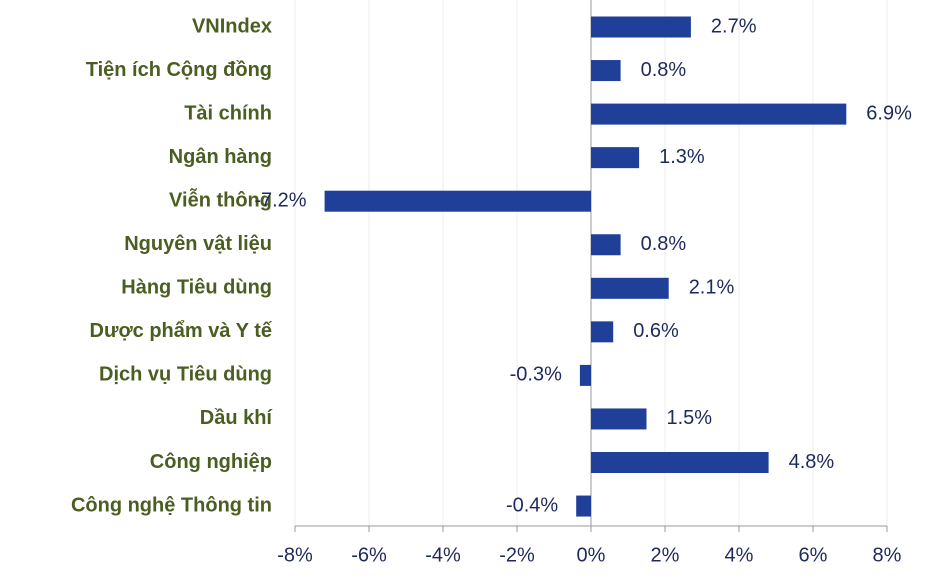 Image resolution: width=938 pixels, height=580 pixels. Describe the element at coordinates (656, 331) in the screenshot. I see `value-label: 0.6%` at that location.